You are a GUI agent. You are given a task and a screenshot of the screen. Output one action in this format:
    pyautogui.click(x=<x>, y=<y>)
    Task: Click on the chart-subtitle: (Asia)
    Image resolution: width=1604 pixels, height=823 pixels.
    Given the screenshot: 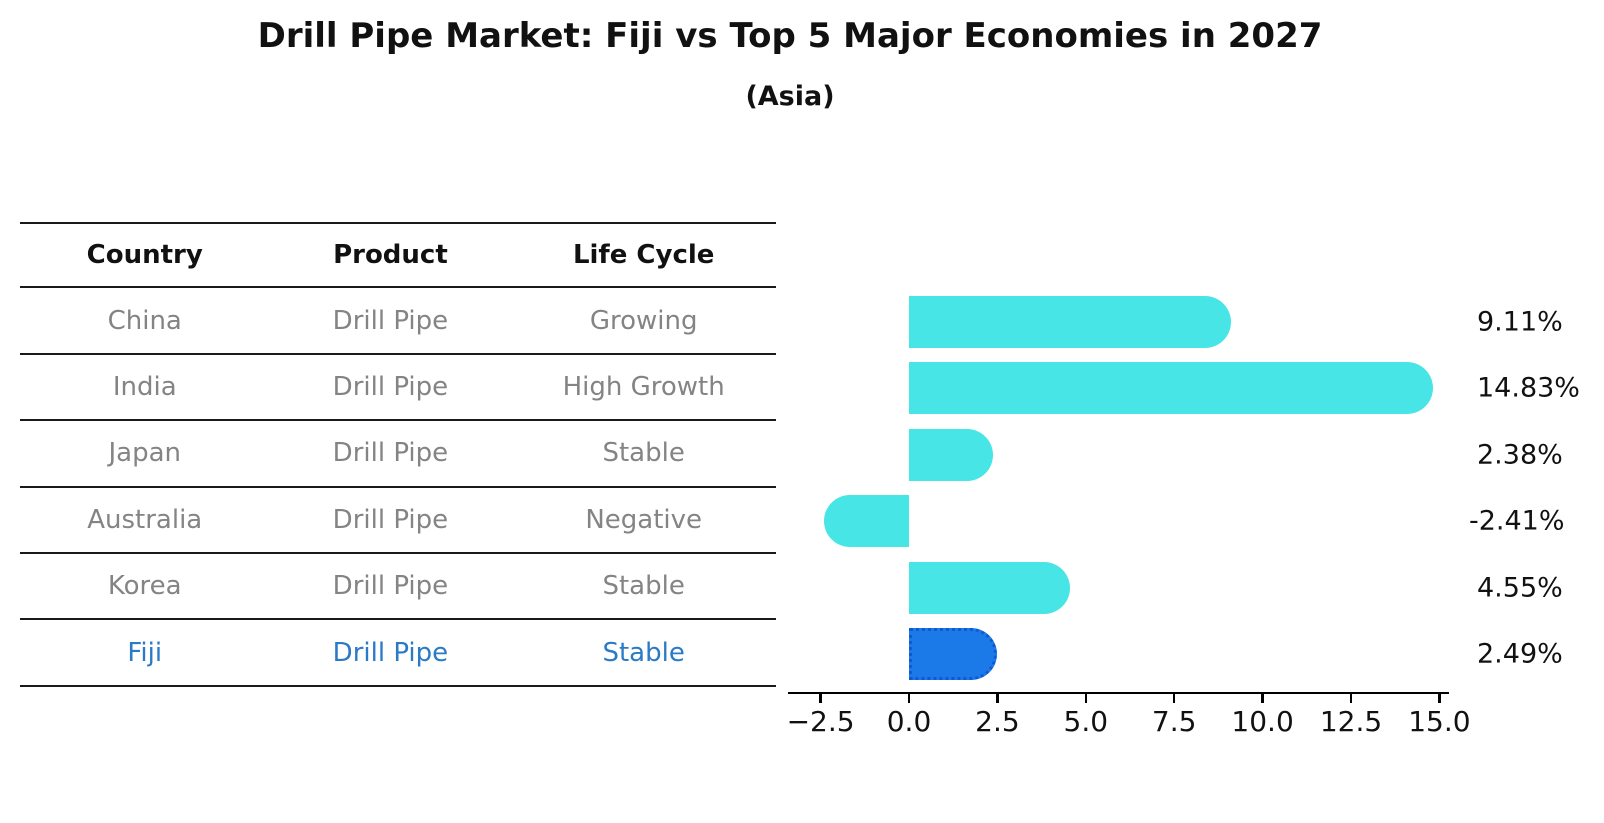 What is the action you would take?
    pyautogui.click(x=790, y=96)
    